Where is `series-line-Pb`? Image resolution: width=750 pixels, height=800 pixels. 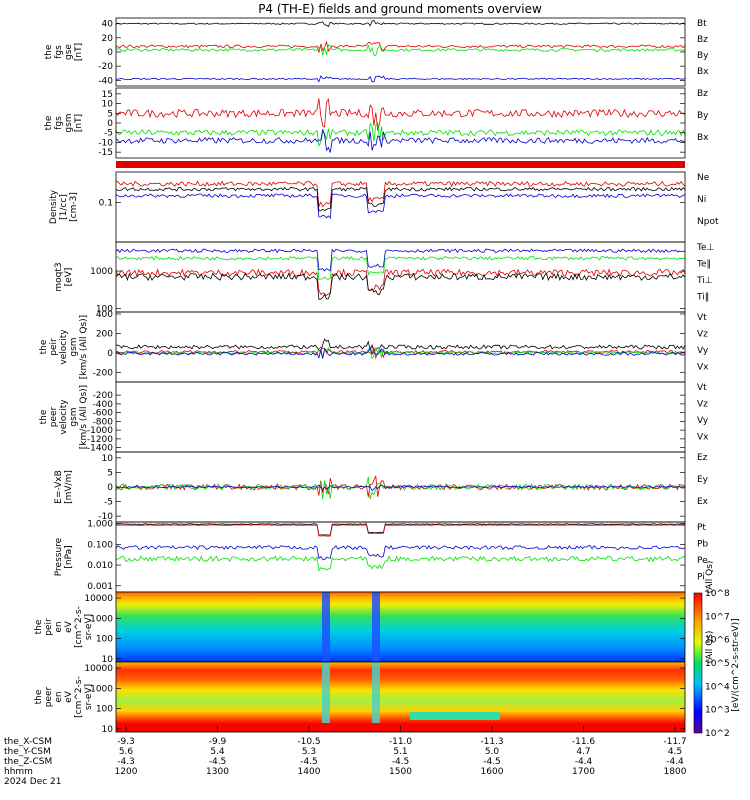
series-line-Pb is located at coordinates (400, 530).